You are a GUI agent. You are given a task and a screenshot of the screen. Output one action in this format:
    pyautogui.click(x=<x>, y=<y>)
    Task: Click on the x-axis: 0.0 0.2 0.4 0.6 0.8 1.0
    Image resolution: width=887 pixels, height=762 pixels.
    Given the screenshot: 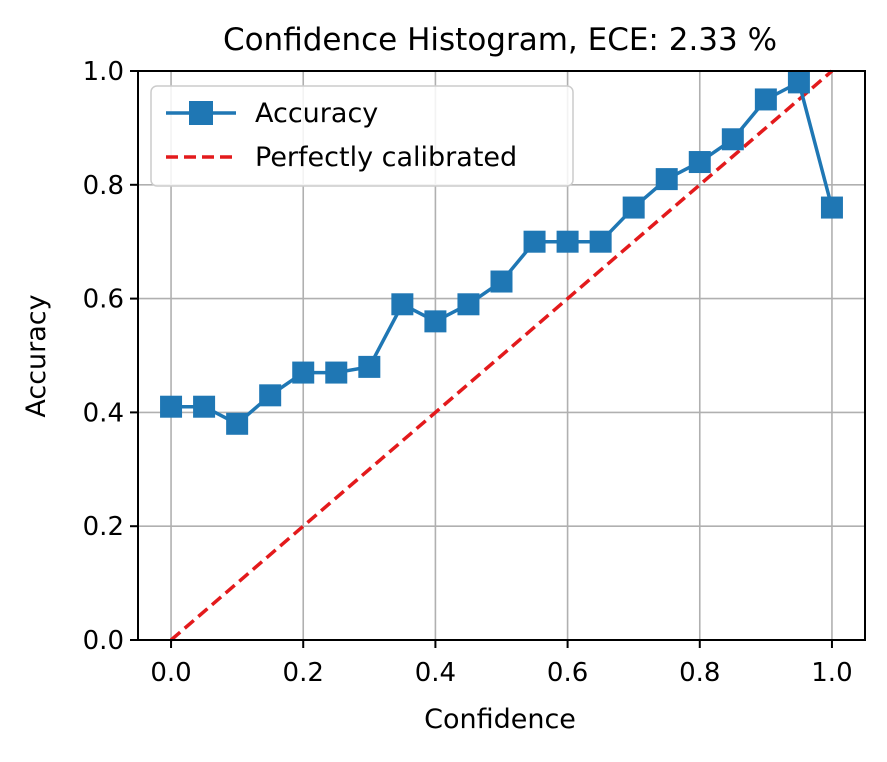 What is the action you would take?
    pyautogui.click(x=501, y=664)
    